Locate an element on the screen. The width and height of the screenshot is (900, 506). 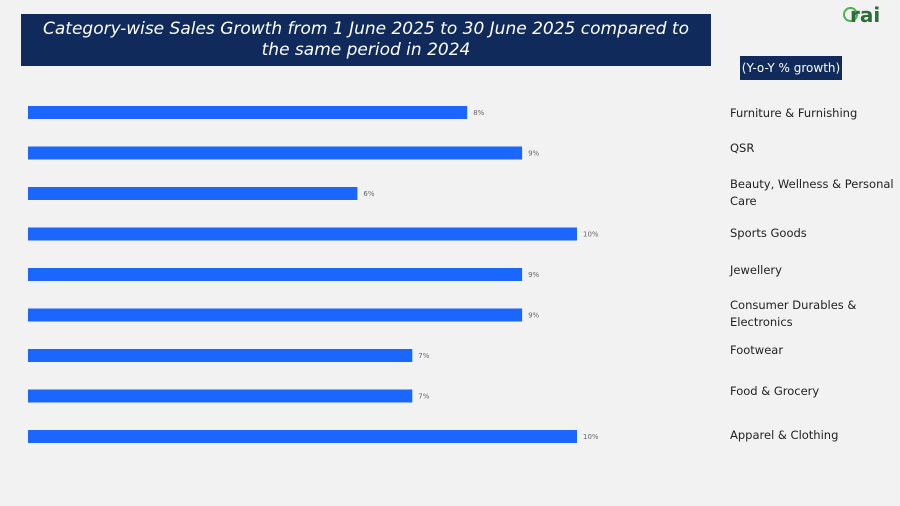
brand-logo: rai is located at coordinates (867, 18).